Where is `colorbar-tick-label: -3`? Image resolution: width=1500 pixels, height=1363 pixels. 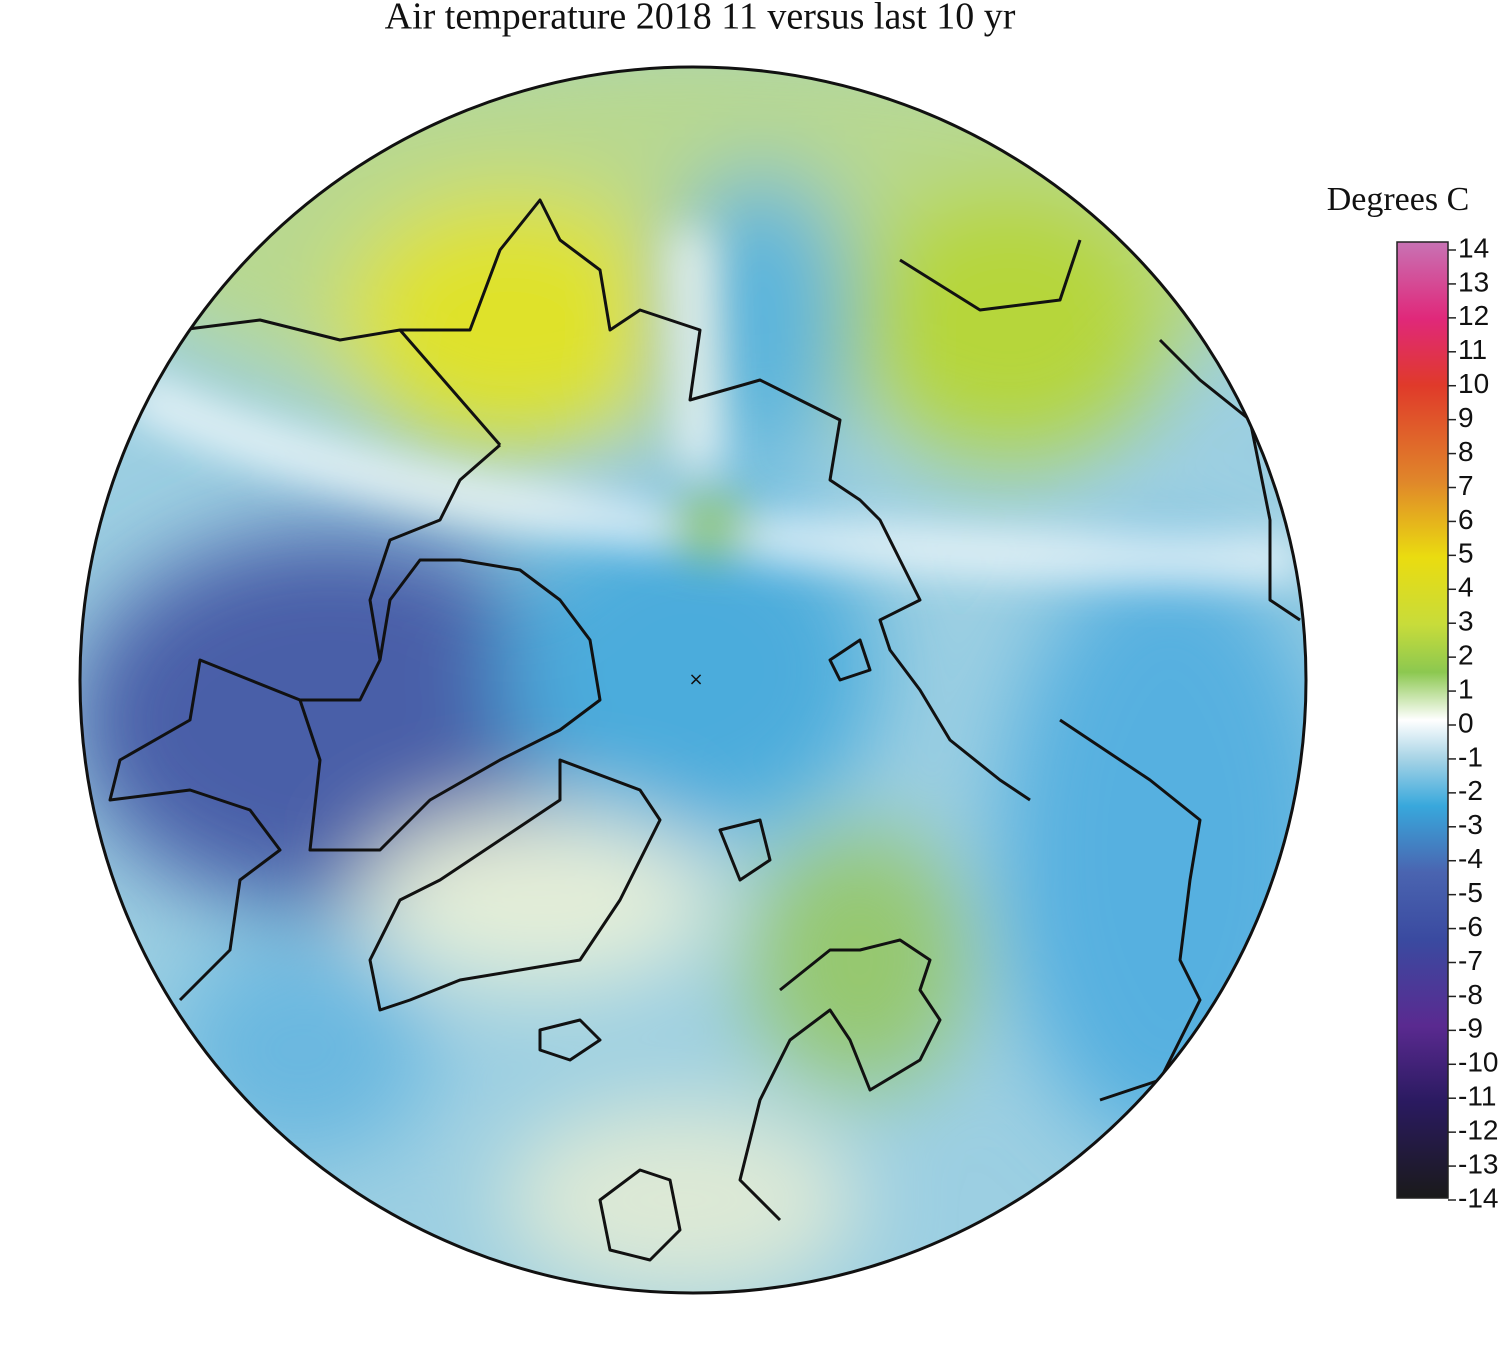 colorbar-tick-label: -3 is located at coordinates (1470, 824).